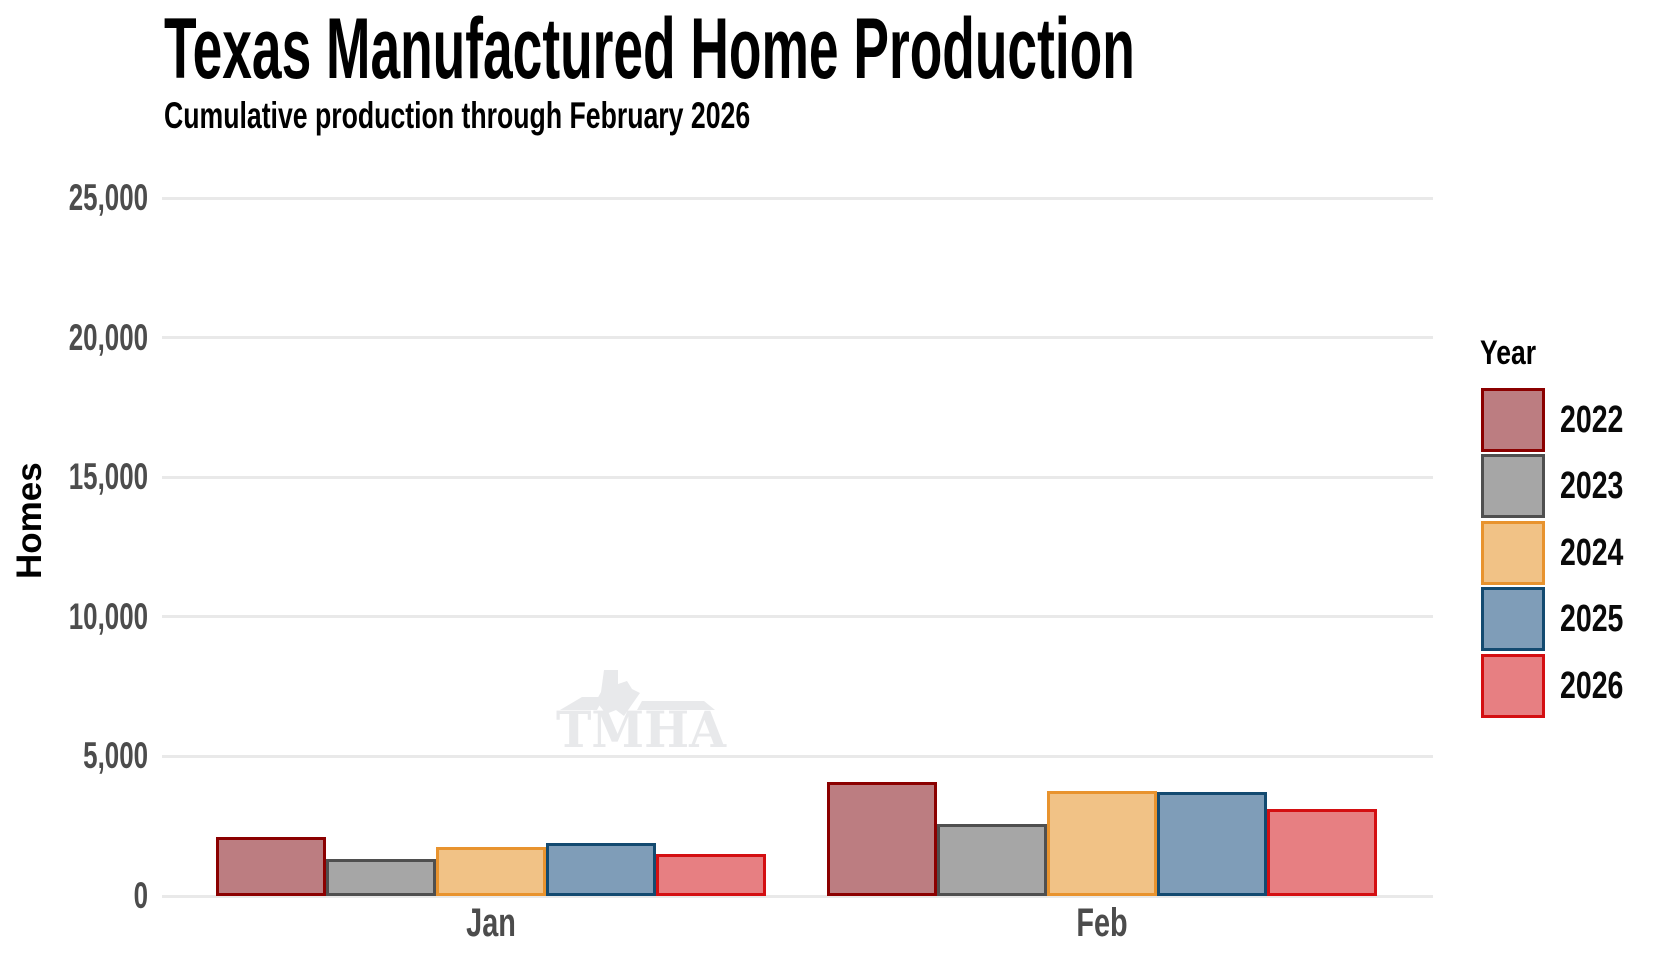  I want to click on y-tick-label-0: 0, so click(140, 895).